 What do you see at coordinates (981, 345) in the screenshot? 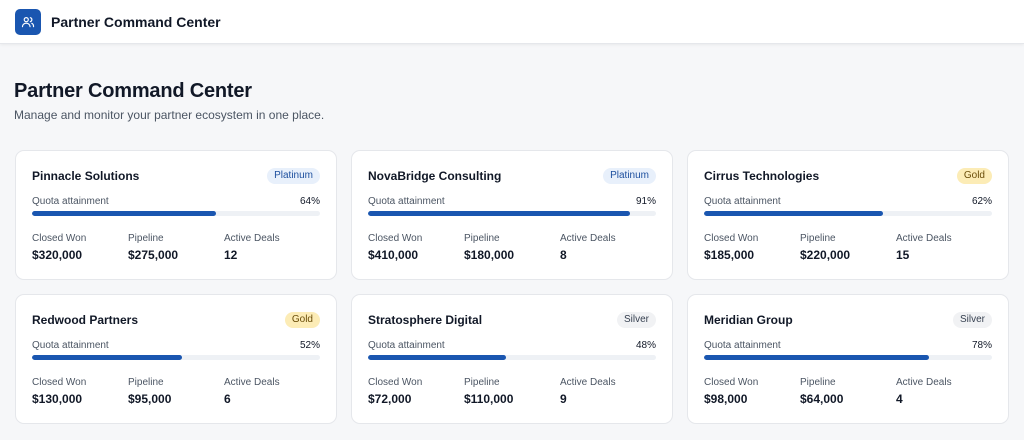
I see `quota-percent: 78%` at bounding box center [981, 345].